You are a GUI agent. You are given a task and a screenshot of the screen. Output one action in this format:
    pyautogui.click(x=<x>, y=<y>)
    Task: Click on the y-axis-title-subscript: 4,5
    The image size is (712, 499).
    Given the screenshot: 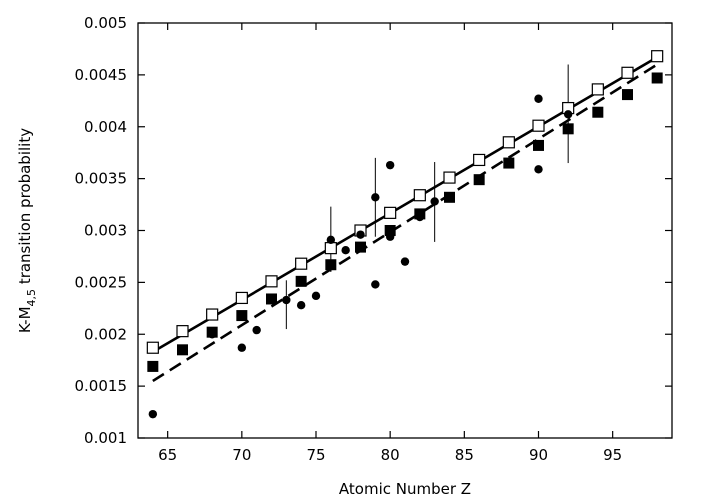 What is the action you would take?
    pyautogui.click(x=31, y=298)
    